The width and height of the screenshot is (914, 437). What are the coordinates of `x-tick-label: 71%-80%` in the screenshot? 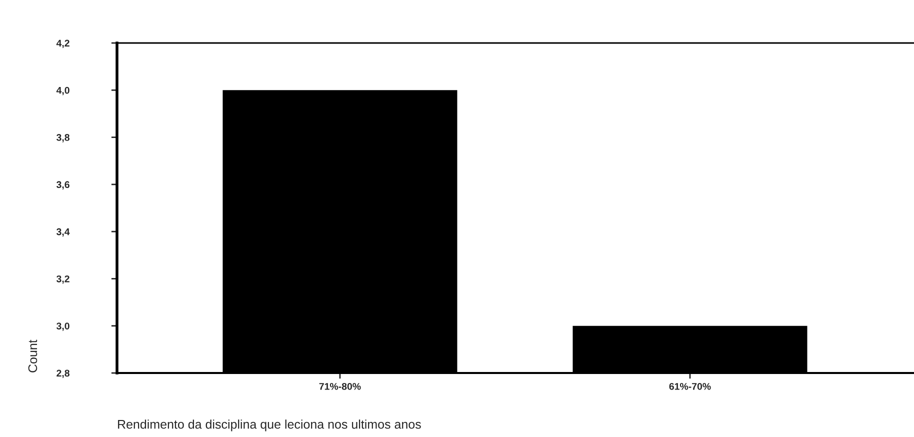 It's located at (340, 386).